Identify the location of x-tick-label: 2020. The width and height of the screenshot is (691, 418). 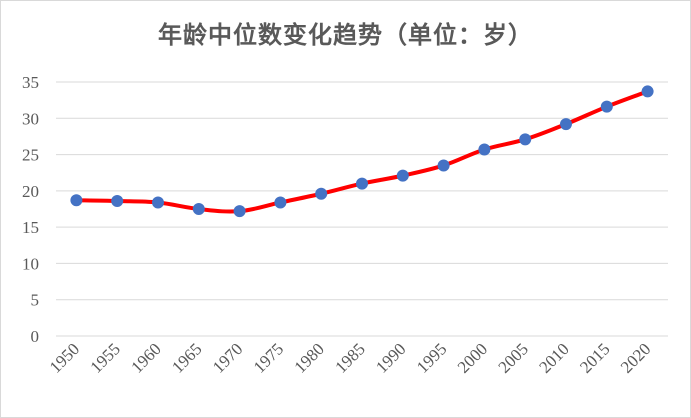
(635, 357).